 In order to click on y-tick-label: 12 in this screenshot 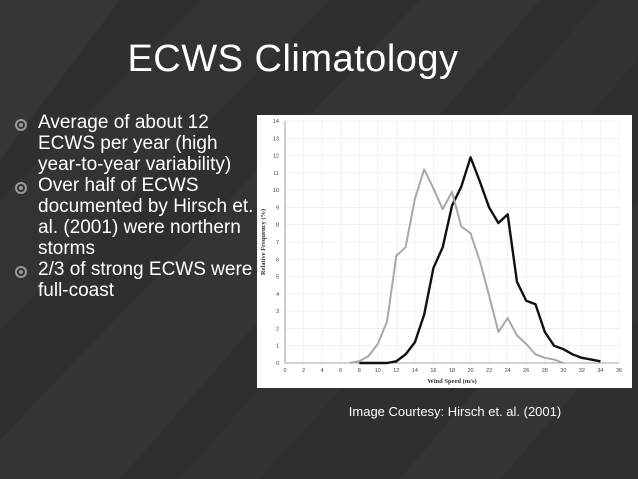, I will do `click(276, 157)`.